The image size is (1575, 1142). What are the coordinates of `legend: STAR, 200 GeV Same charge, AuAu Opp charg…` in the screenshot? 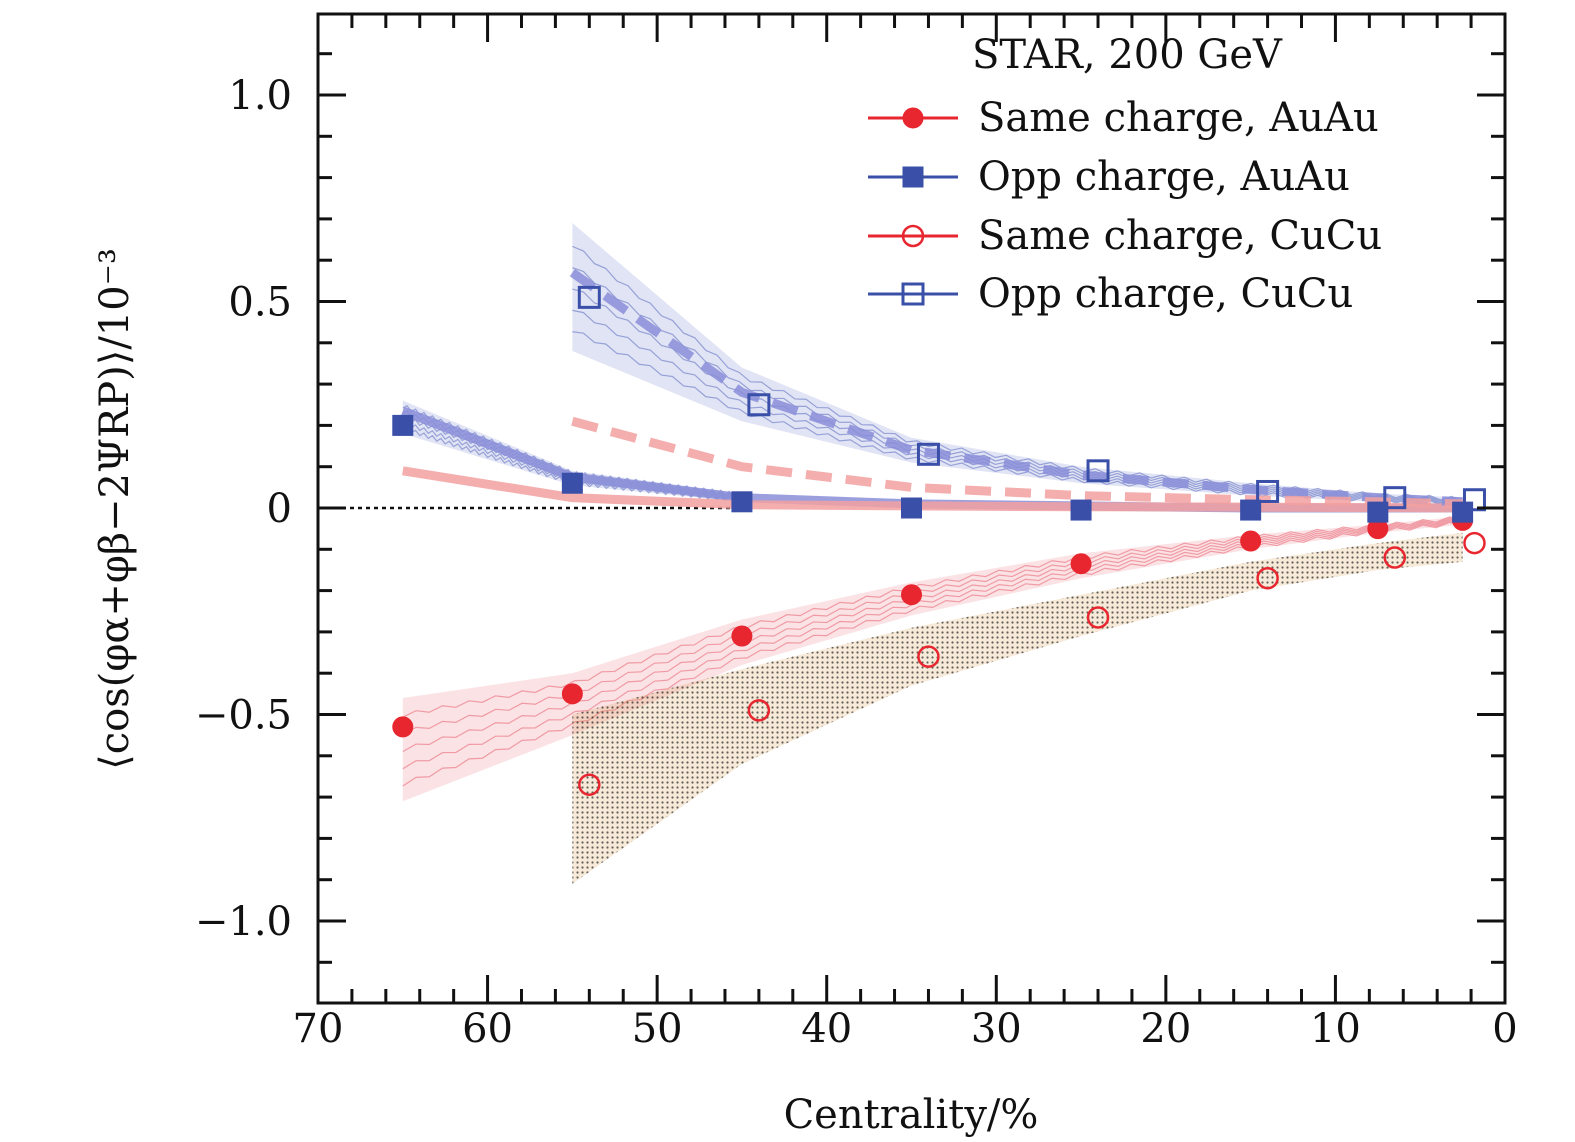 It's located at (1125, 174).